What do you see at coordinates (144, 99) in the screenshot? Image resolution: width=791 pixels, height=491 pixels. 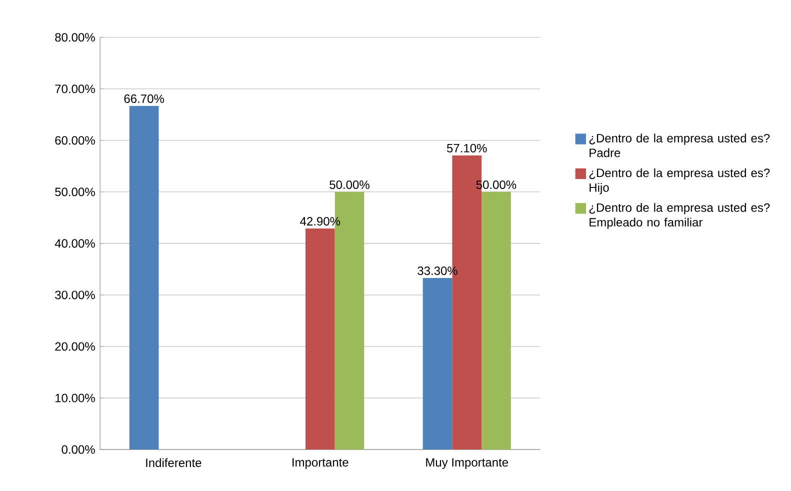 I see `data-label: 66.70%` at bounding box center [144, 99].